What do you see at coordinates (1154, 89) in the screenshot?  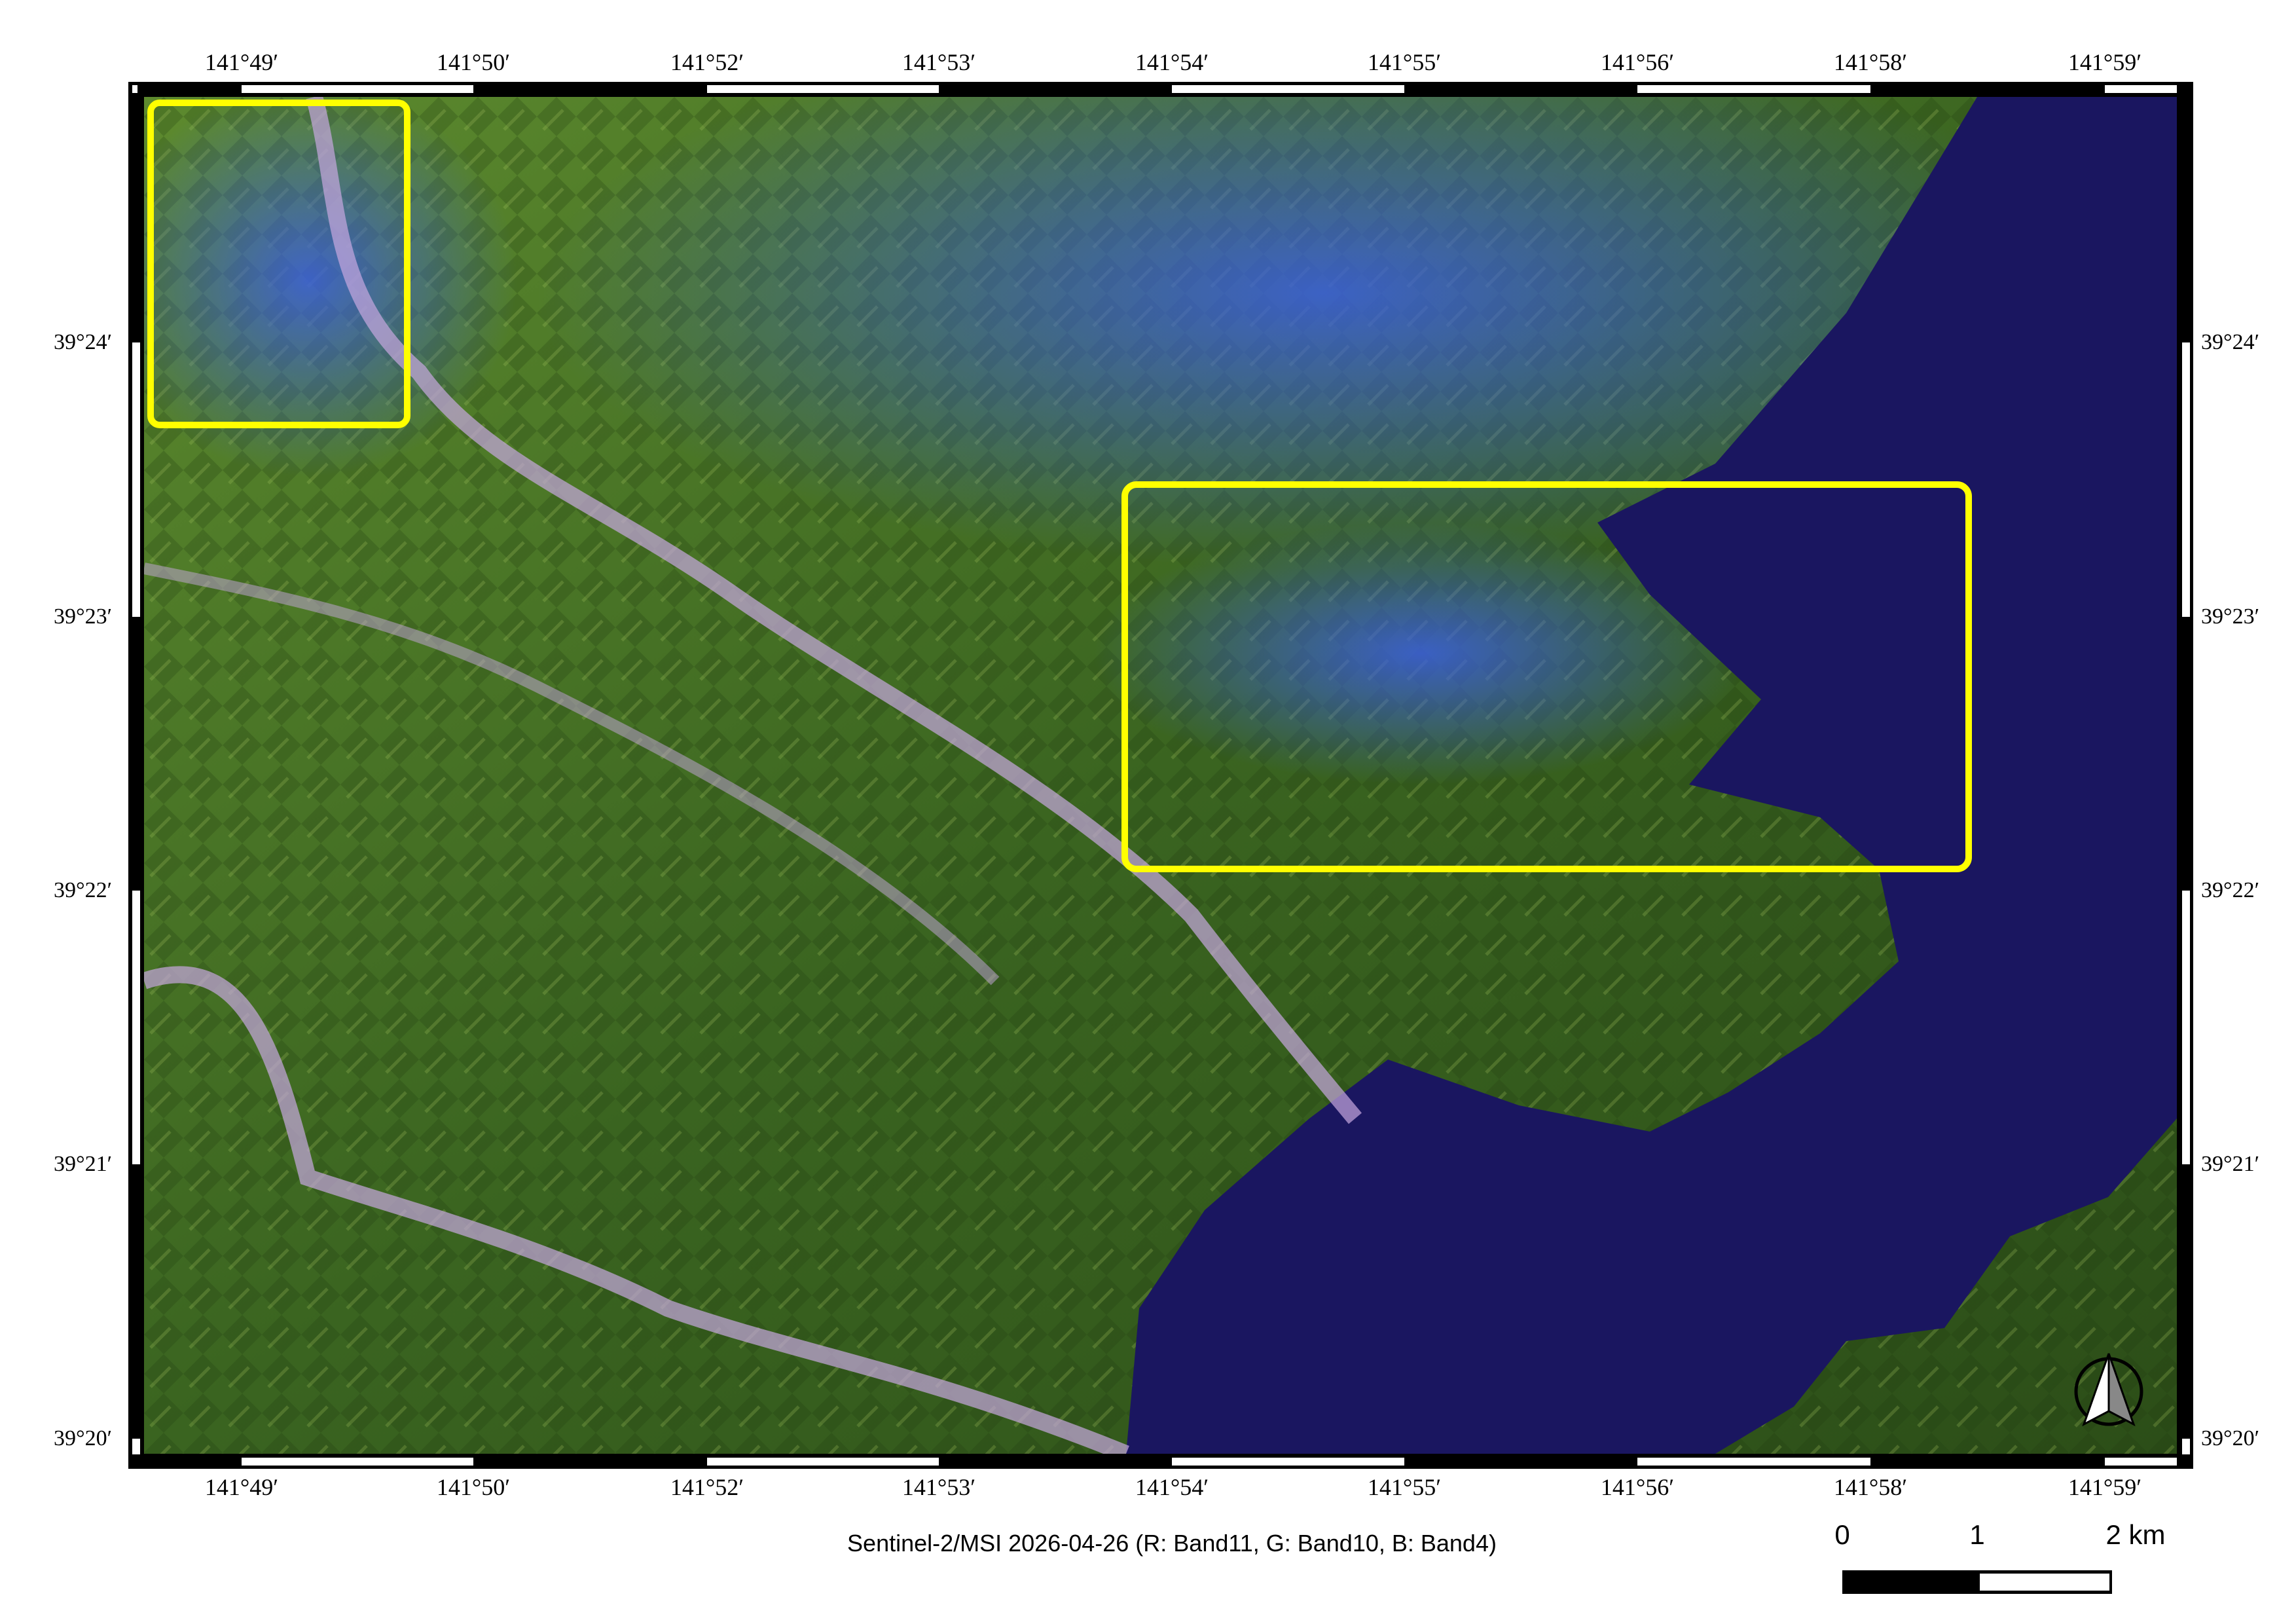 I see `frame-ticks-top` at bounding box center [1154, 89].